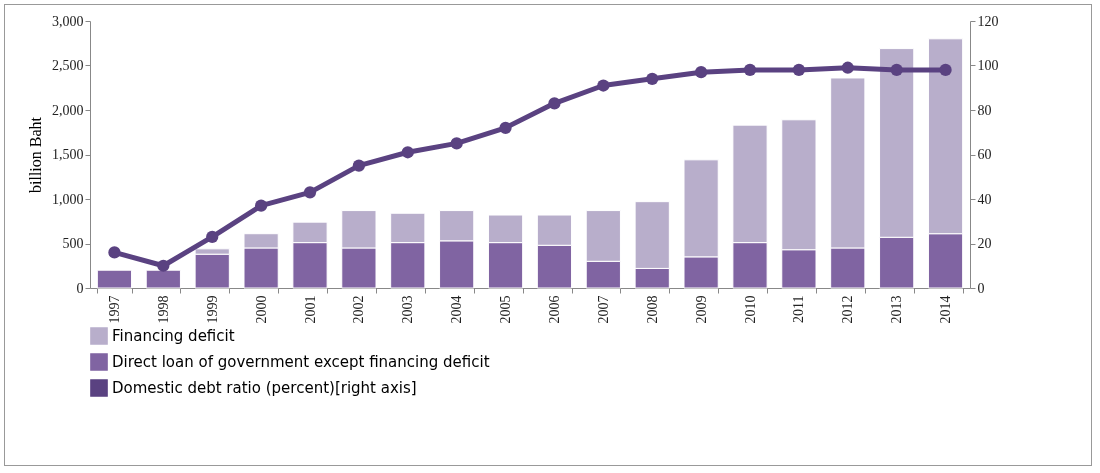 The image size is (1100, 473). What do you see at coordinates (310, 309) in the screenshot?
I see `x-tick-label: 2001` at bounding box center [310, 309].